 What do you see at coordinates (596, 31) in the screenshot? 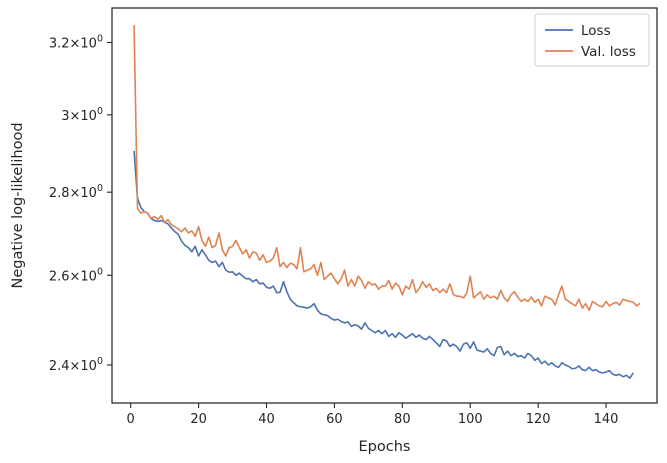
I see `legend-entry-label: Loss` at bounding box center [596, 31].